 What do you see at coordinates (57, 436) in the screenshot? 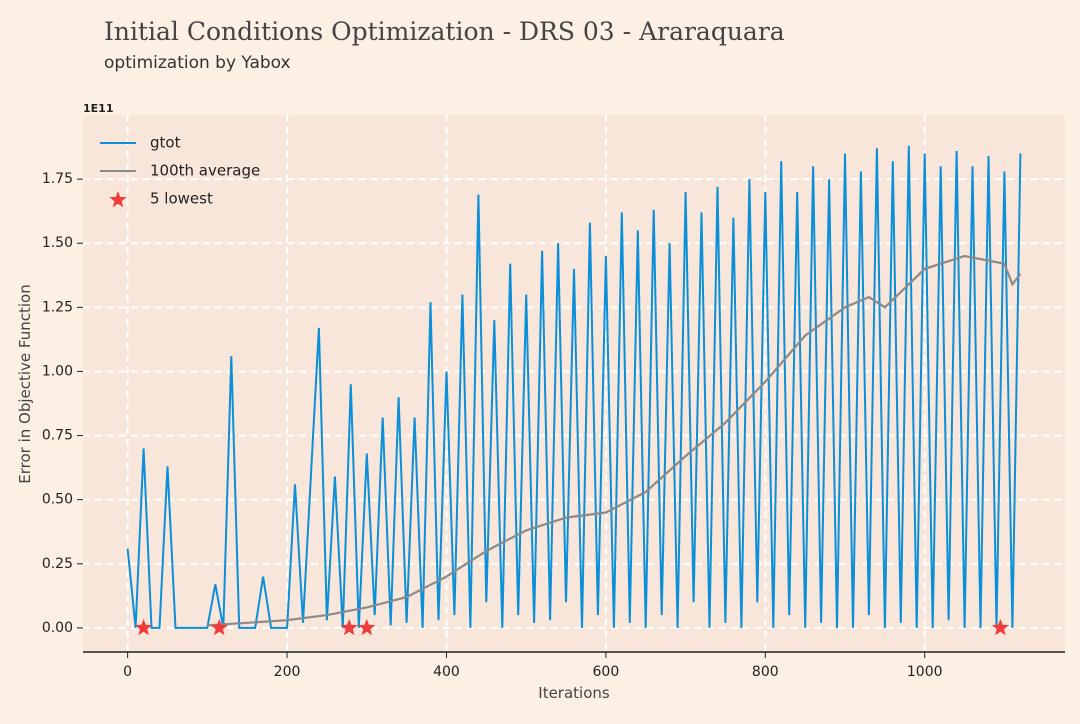
I see `y-tick-label: 0.75` at bounding box center [57, 436].